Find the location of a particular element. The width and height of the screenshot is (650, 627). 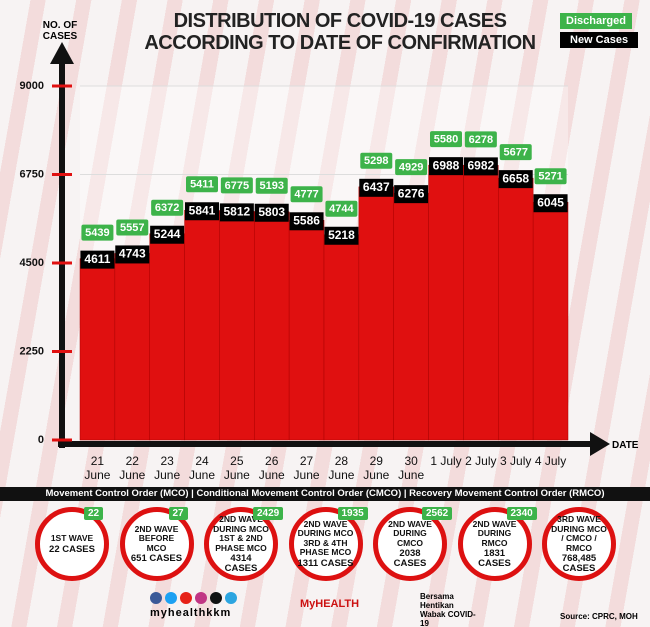

wave-label: 2ND WAVE DURING RMCO is located at coordinates (494, 533).